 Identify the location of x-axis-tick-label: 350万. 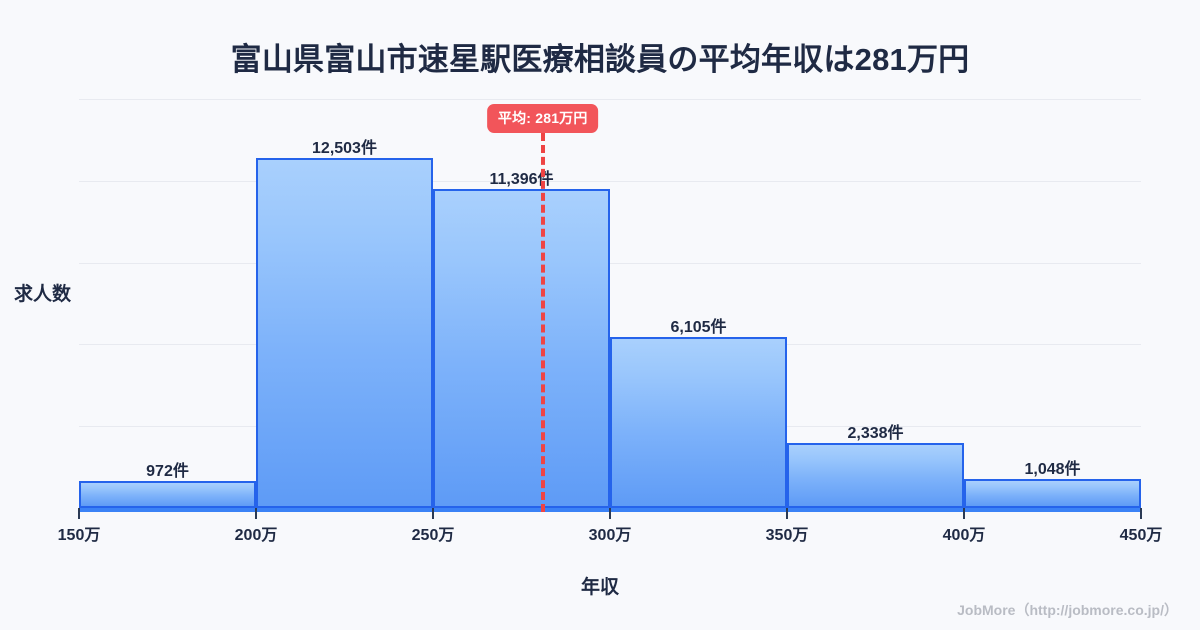
(787, 535).